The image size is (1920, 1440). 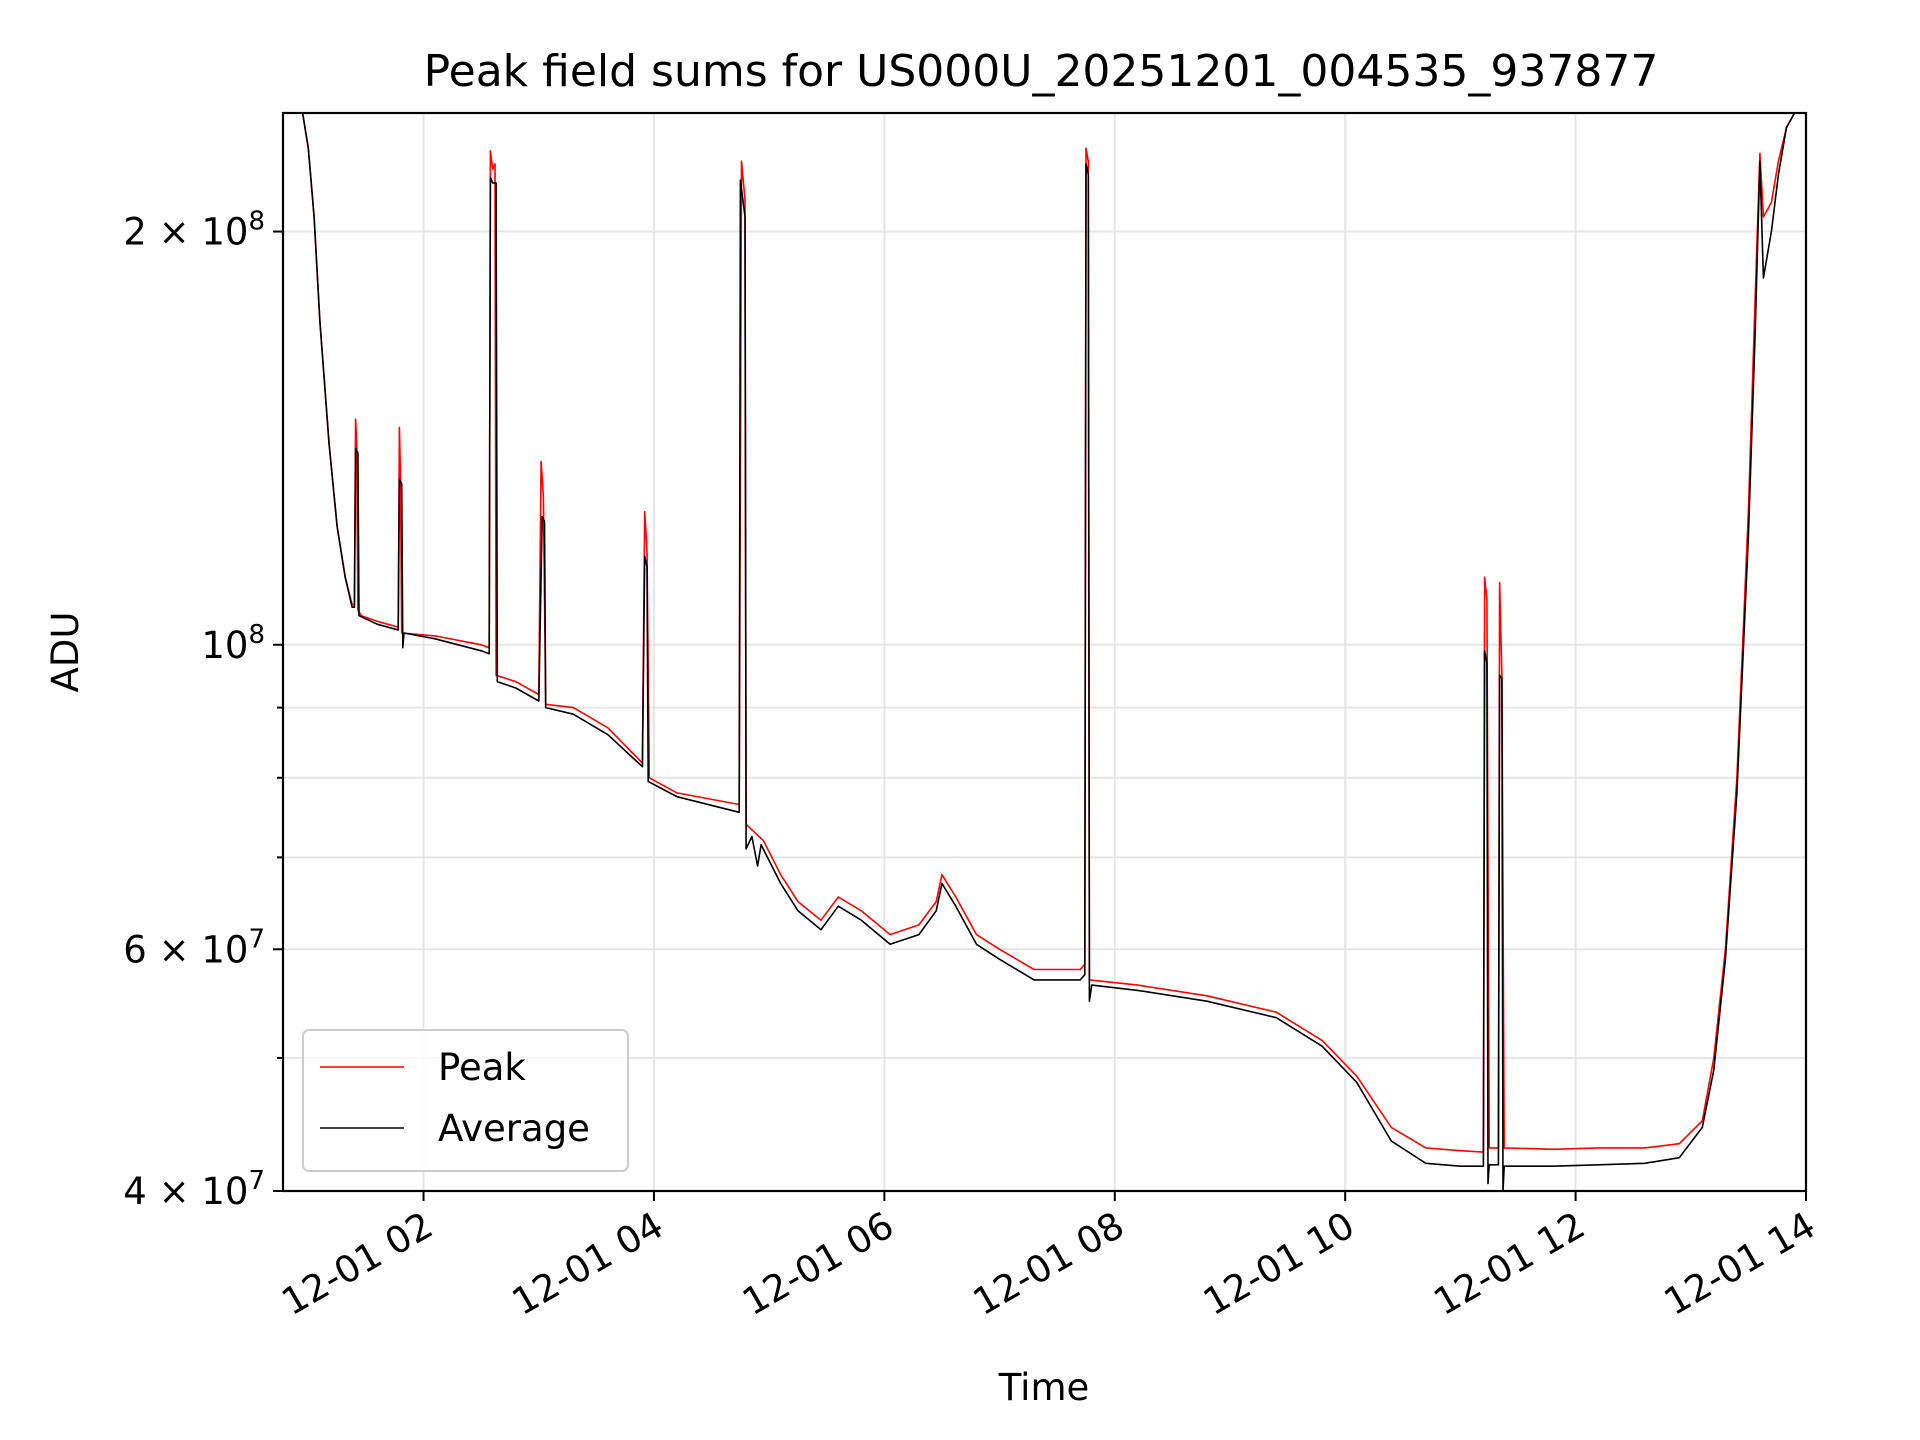 I want to click on x-axis-label: Time, so click(x=1044, y=1387).